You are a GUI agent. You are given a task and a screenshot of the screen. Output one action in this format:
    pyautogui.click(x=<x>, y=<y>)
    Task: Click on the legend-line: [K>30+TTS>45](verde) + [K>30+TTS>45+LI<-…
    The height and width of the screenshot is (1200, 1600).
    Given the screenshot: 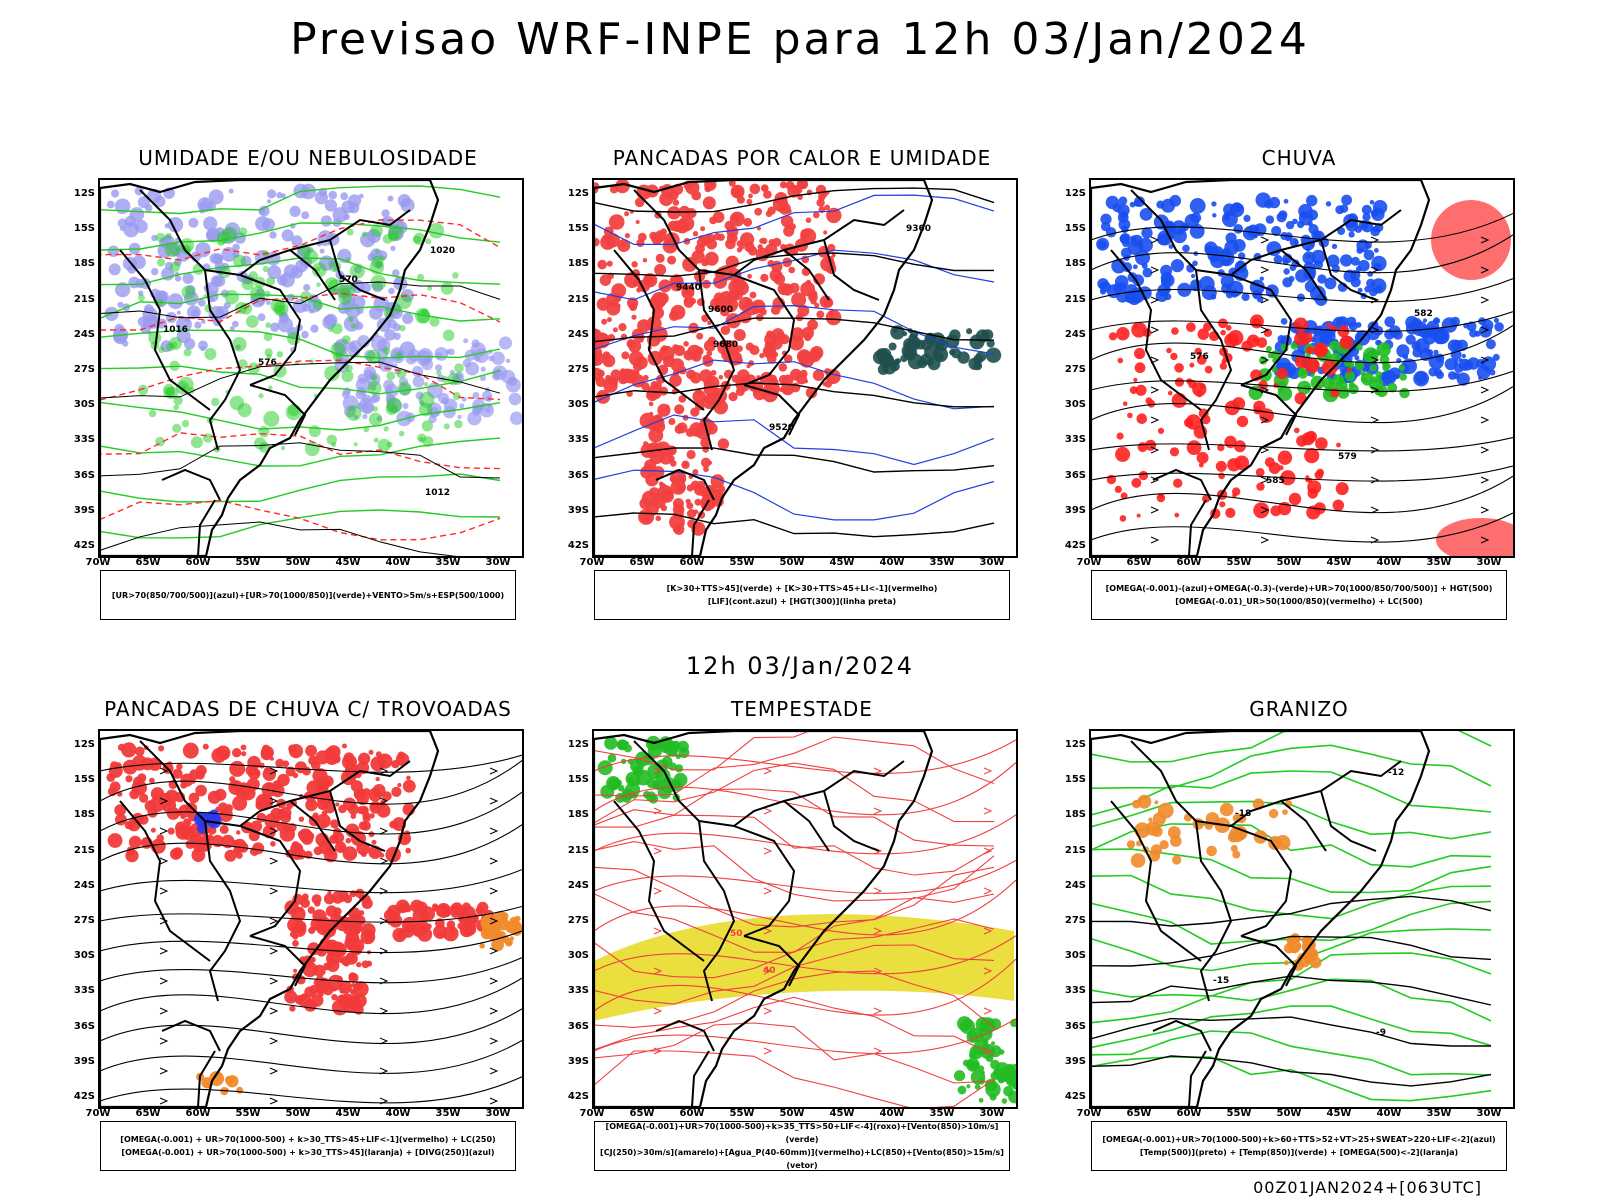 What is the action you would take?
    pyautogui.click(x=802, y=588)
    